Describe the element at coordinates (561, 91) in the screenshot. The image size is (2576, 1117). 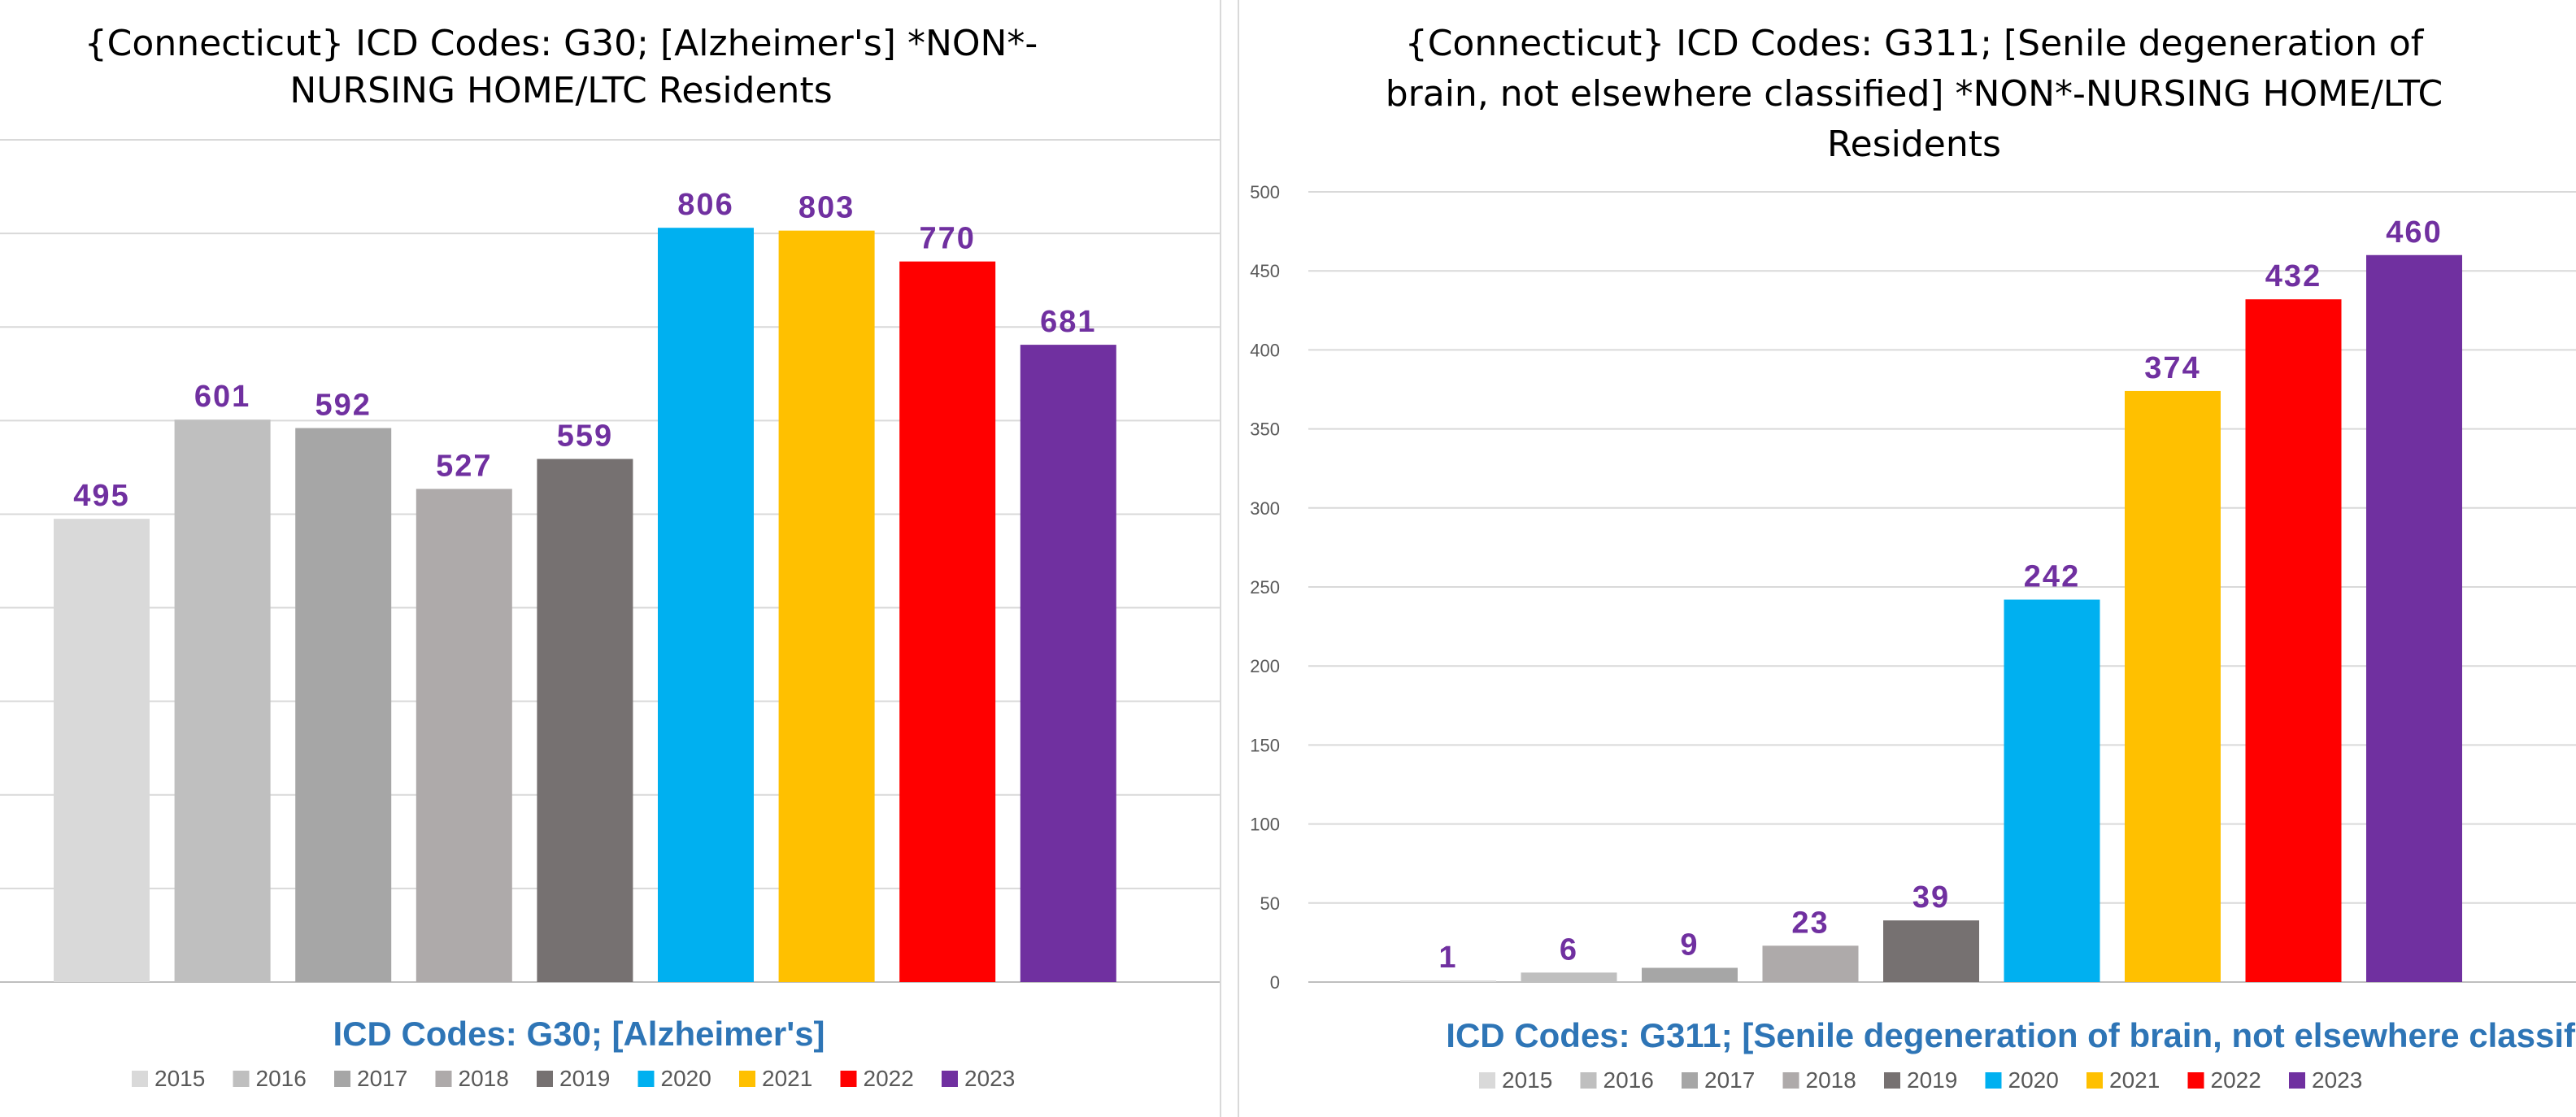
I see `chart-title-line: NURSING HOME/LTC Residents` at that location.